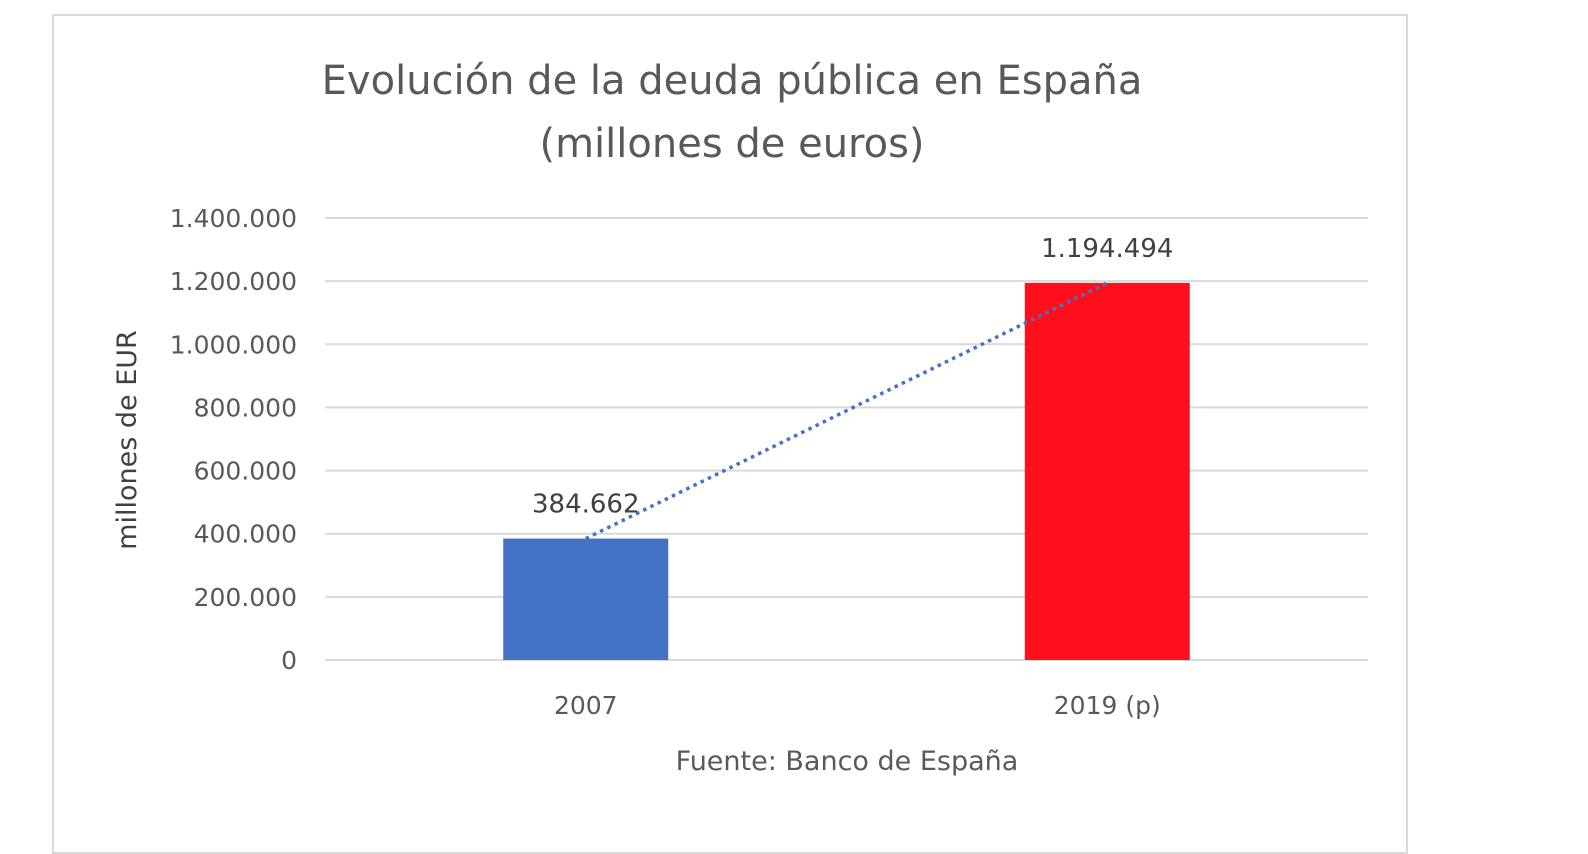 This screenshot has height=854, width=1588. What do you see at coordinates (233, 344) in the screenshot?
I see `y-tick-label: 1.000.000` at bounding box center [233, 344].